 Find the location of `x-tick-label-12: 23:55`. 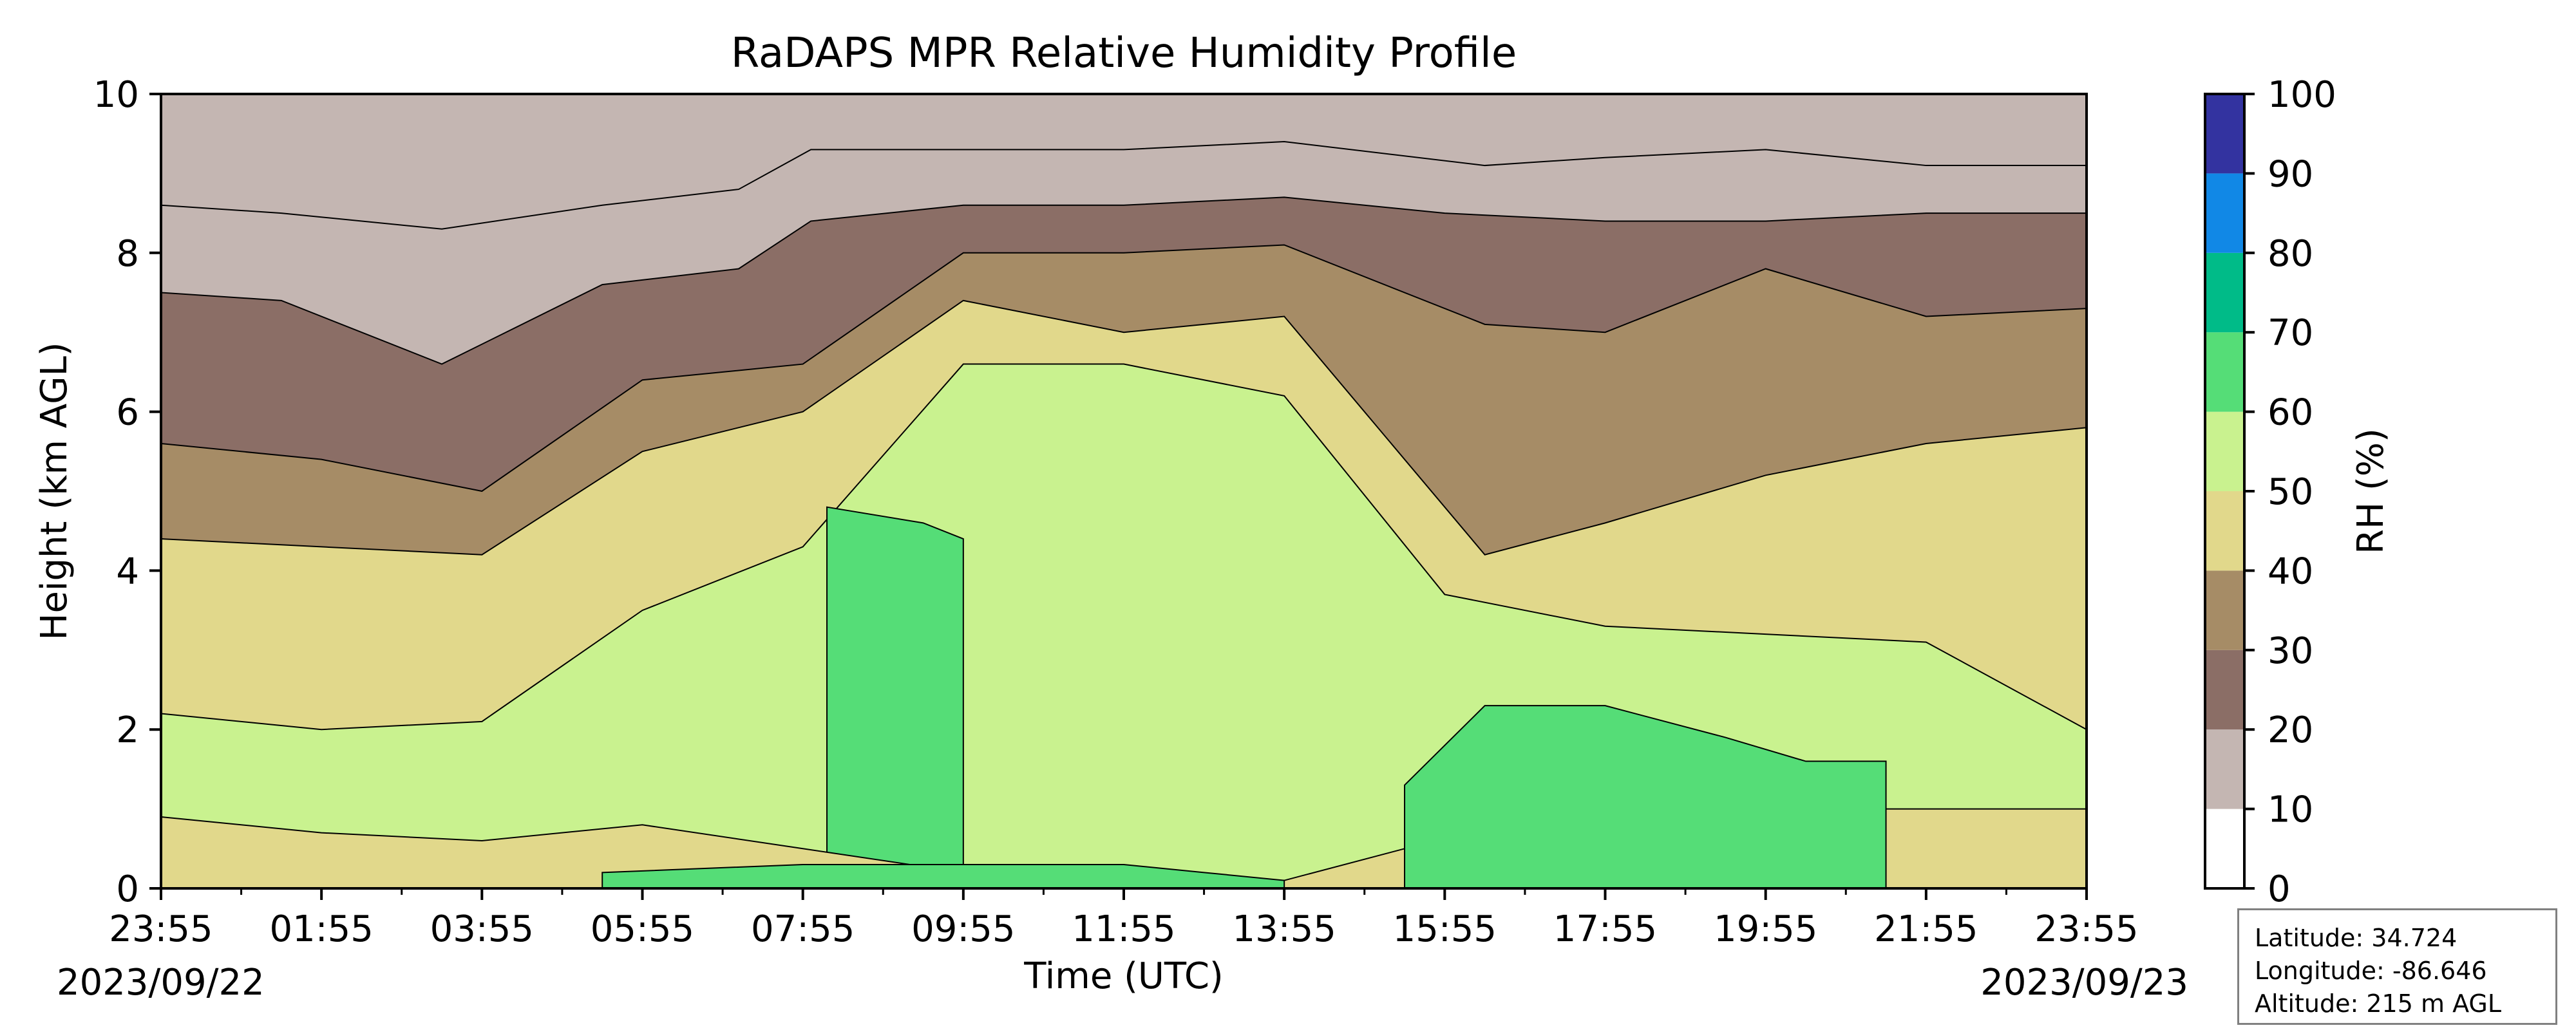

x-tick-label-12: 23:55 is located at coordinates (2086, 929).